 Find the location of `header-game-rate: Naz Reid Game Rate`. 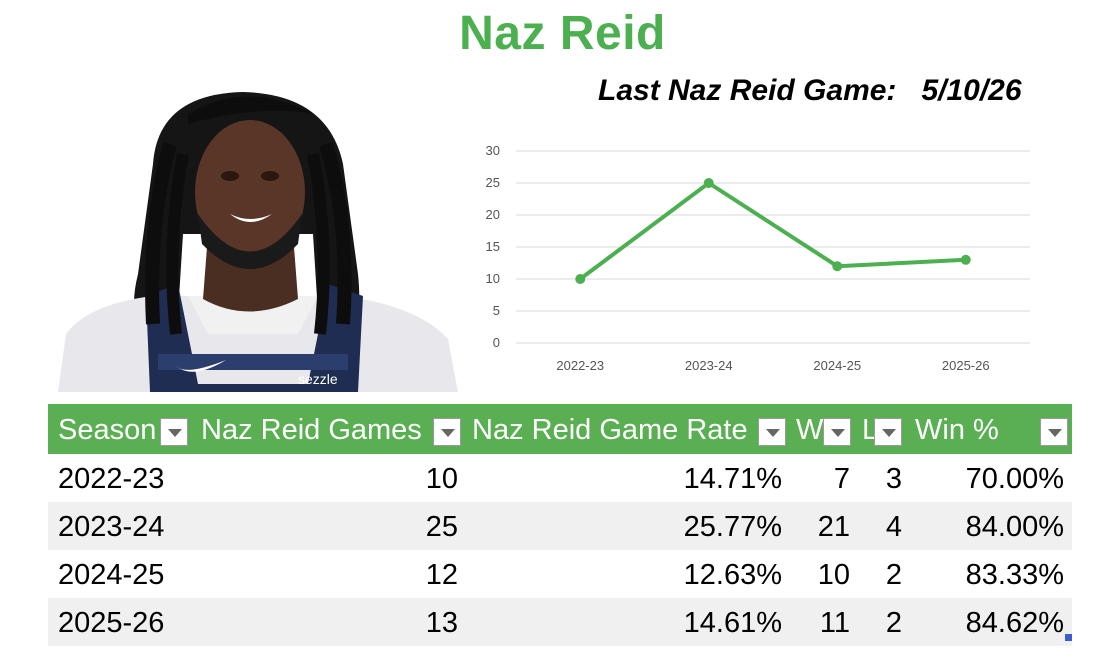

header-game-rate: Naz Reid Game Rate is located at coordinates (610, 430).